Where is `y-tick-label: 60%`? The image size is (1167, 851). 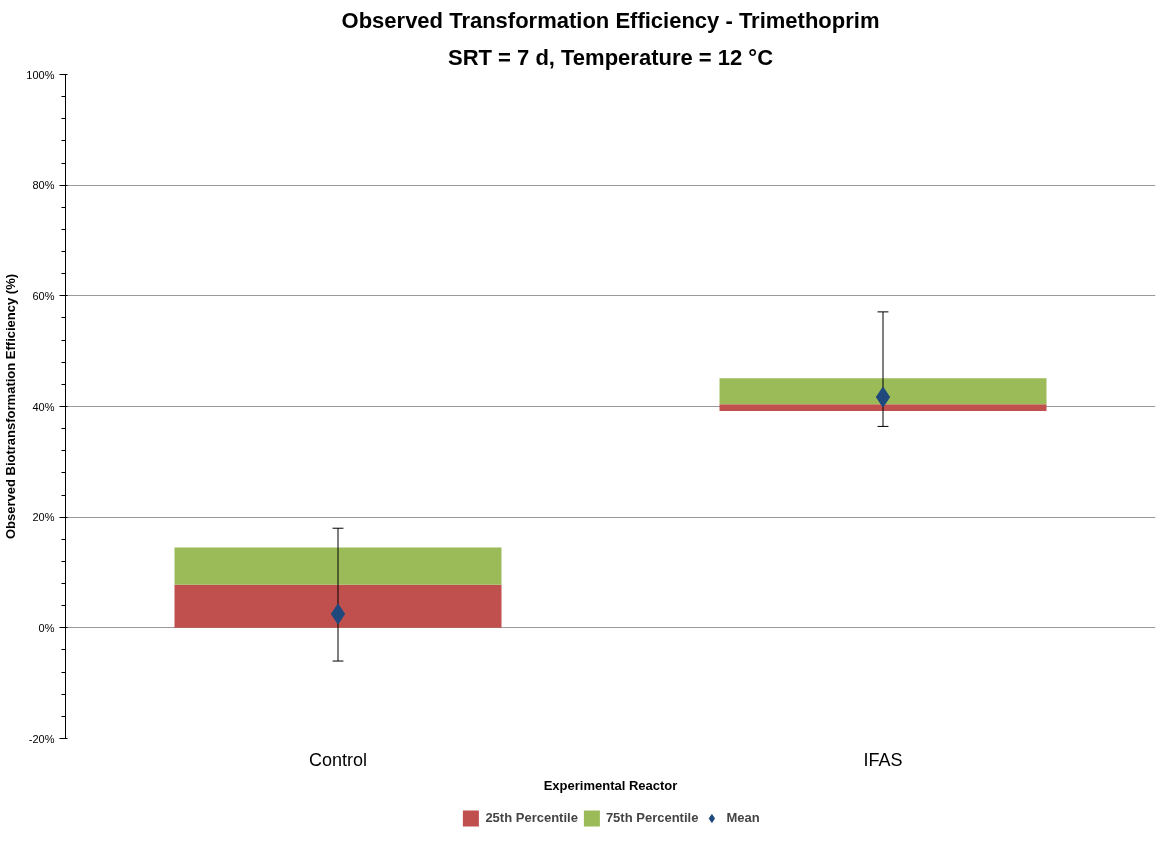 y-tick-label: 60% is located at coordinates (43, 295).